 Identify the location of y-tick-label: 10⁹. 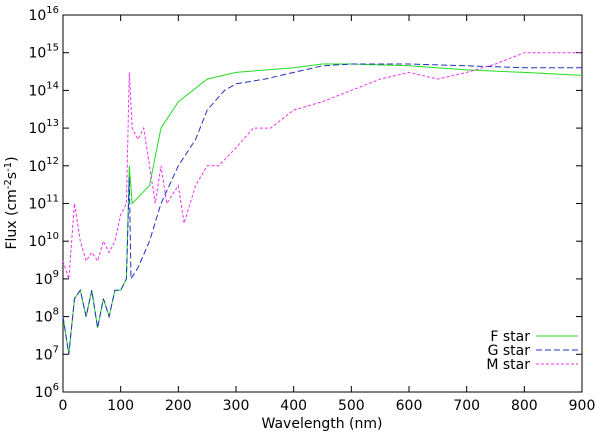
(47, 278).